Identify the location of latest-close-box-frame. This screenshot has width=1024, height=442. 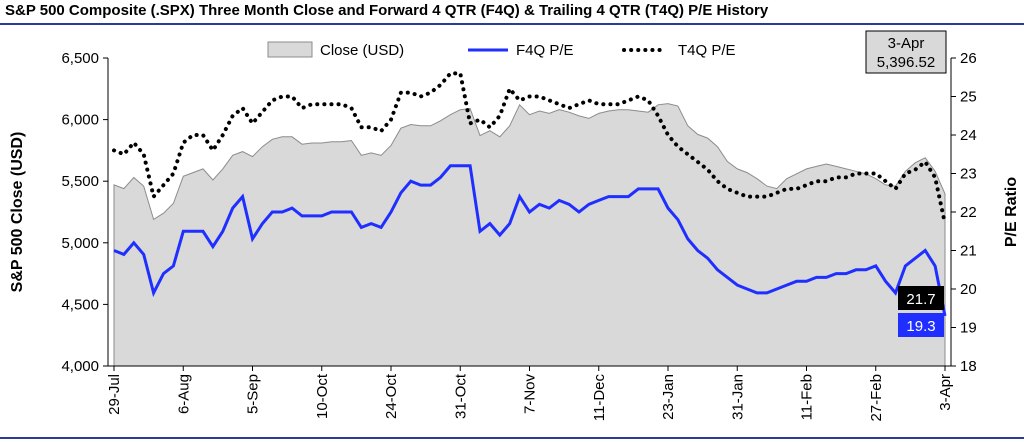
(906, 52).